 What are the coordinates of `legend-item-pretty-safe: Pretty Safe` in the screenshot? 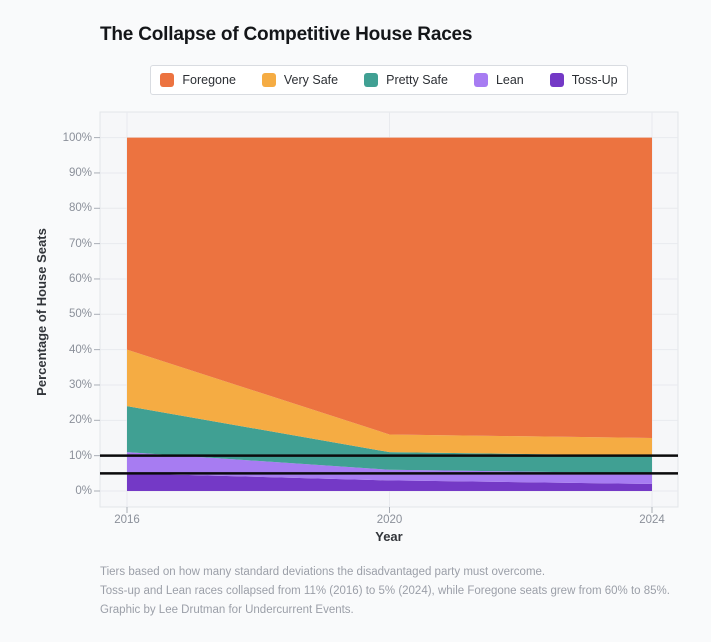 It's located at (406, 80).